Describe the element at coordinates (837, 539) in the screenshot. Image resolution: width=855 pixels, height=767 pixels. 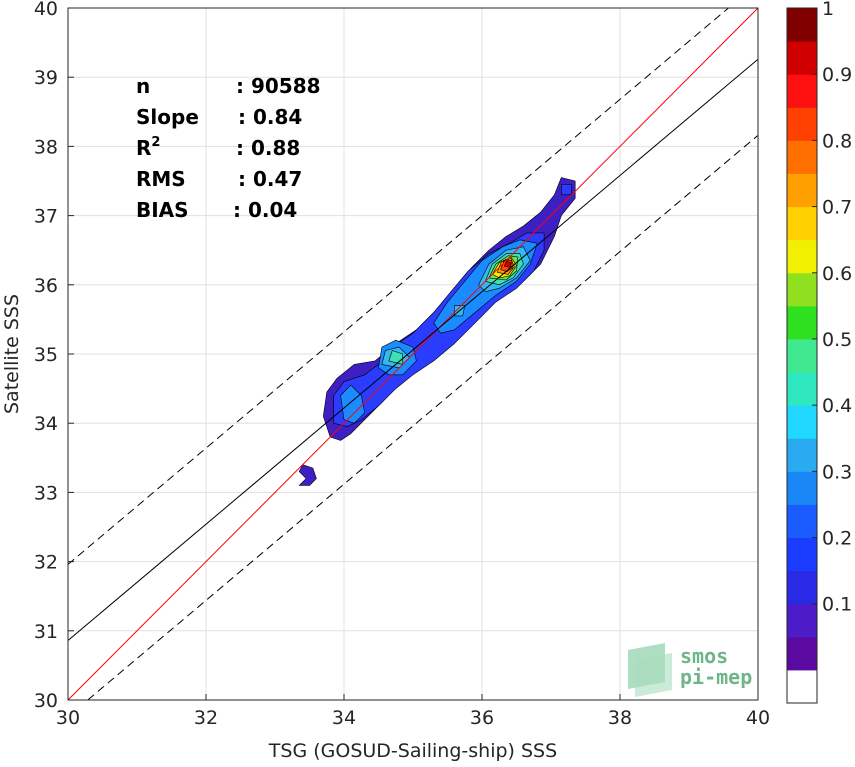
I see `colorbar-tick-label: 0.2` at that location.